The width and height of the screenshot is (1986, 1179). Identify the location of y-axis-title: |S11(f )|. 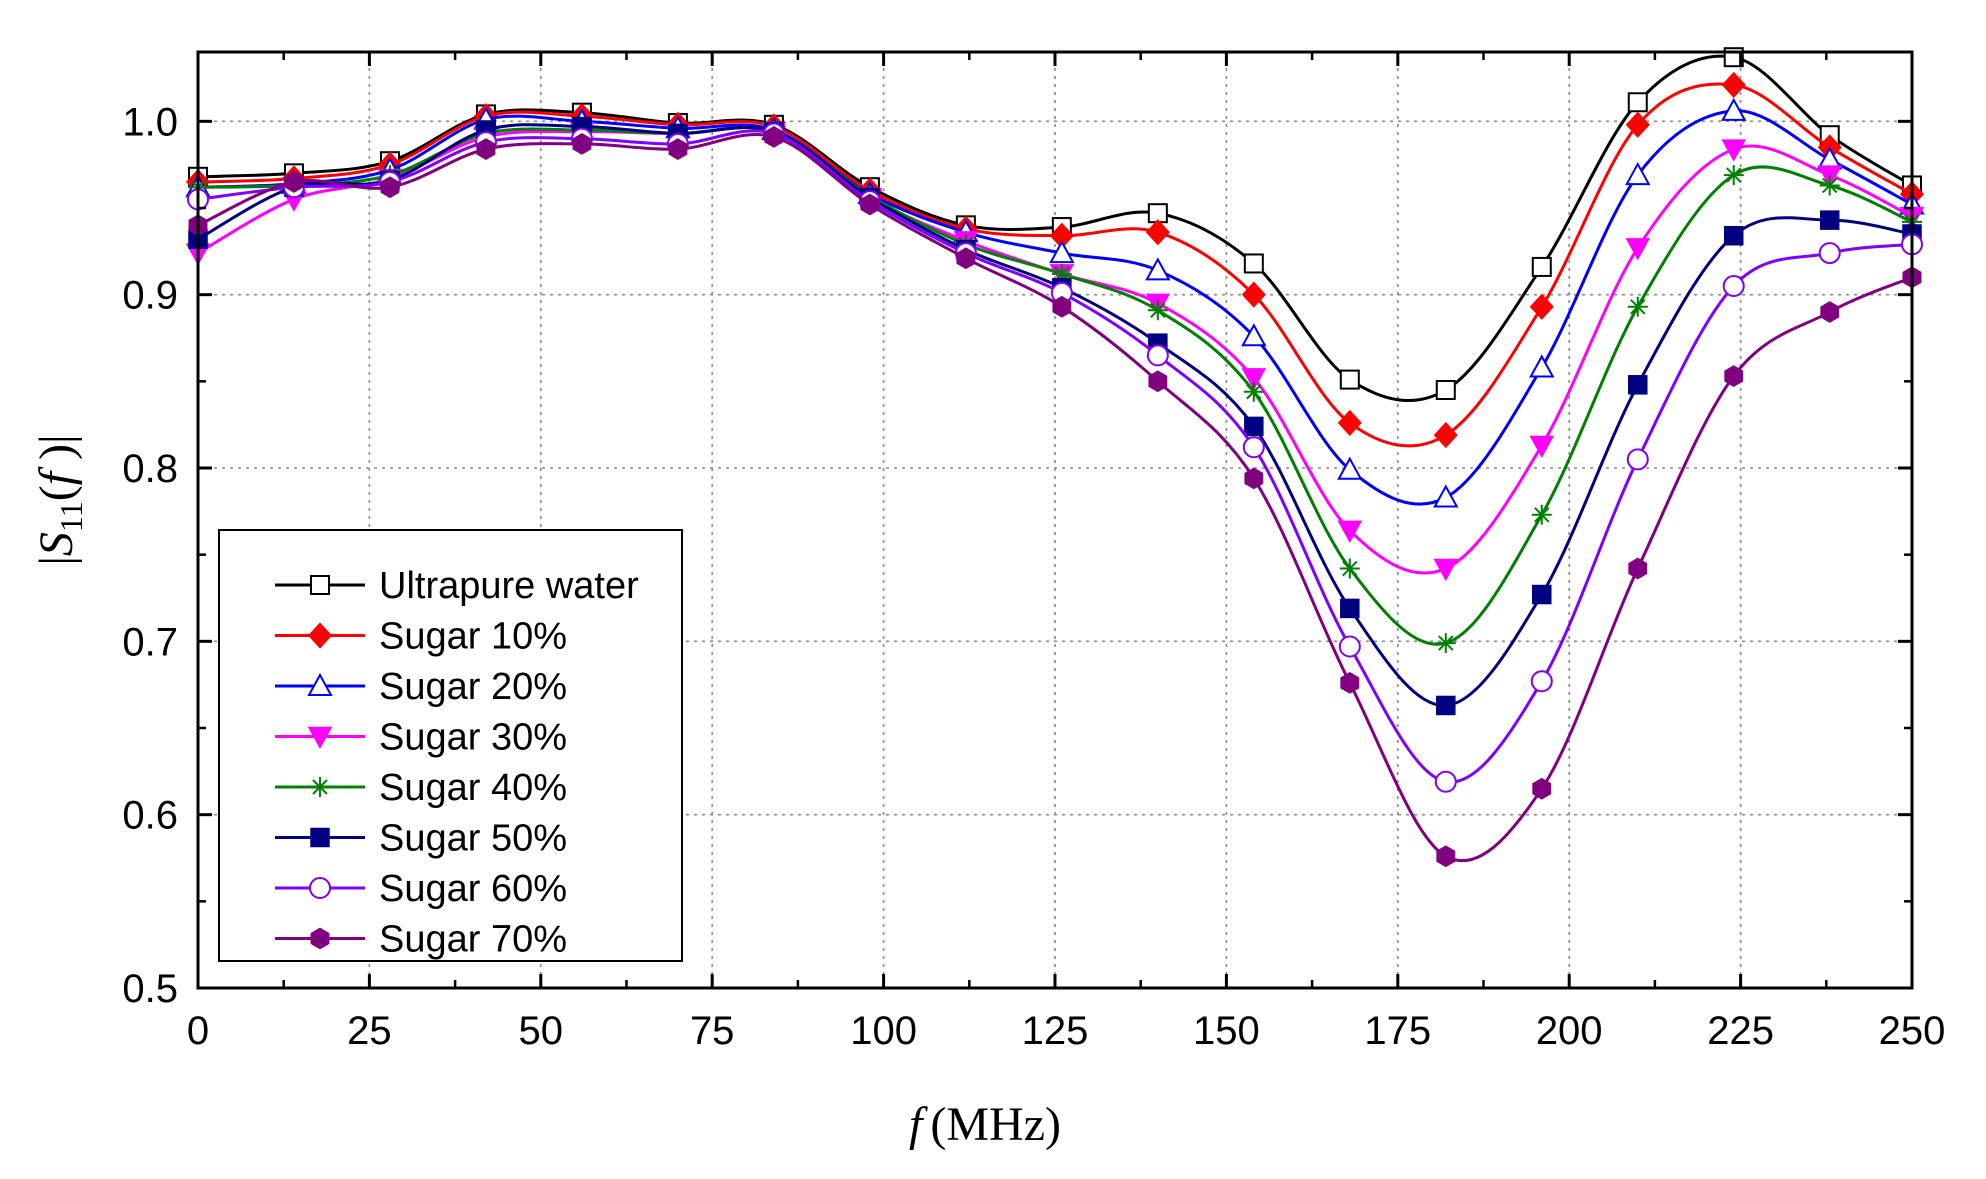
(59, 499).